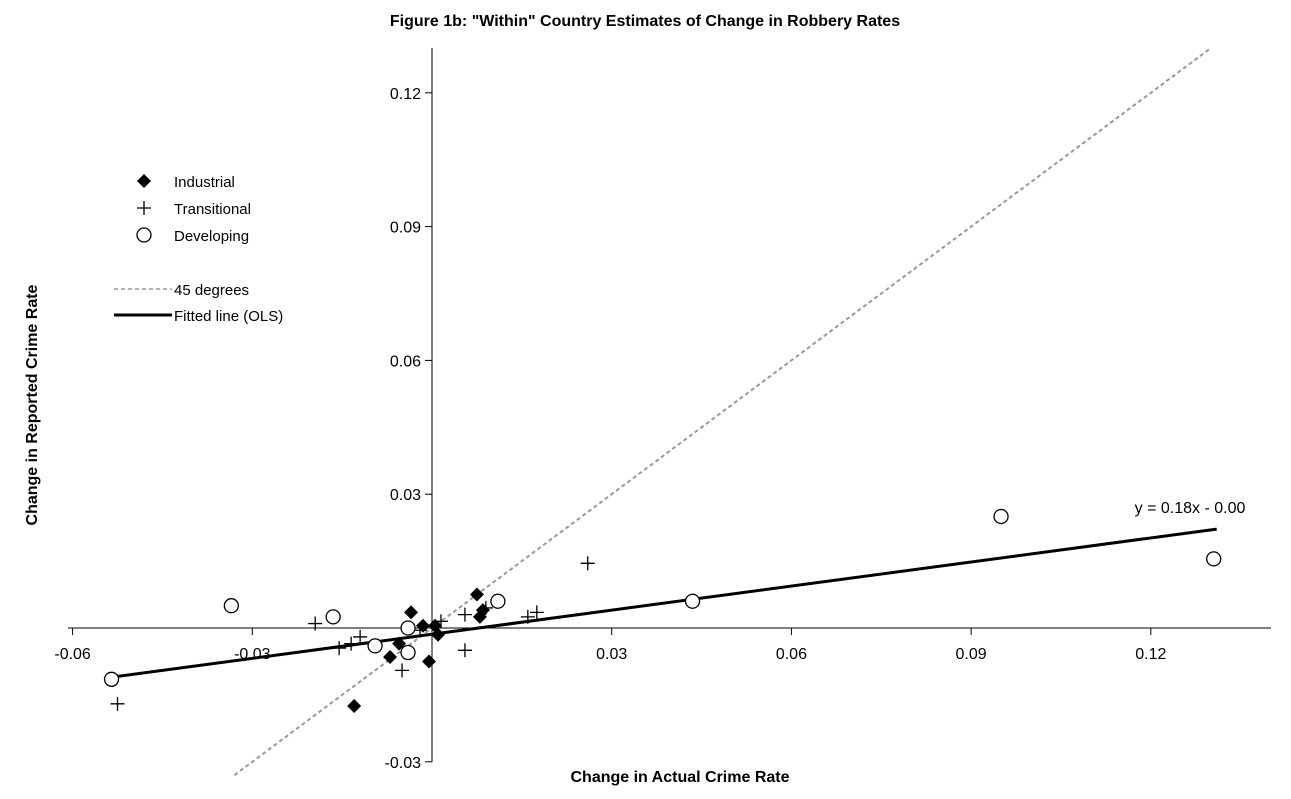  I want to click on y-tick-label: 0.12, so click(405, 94).